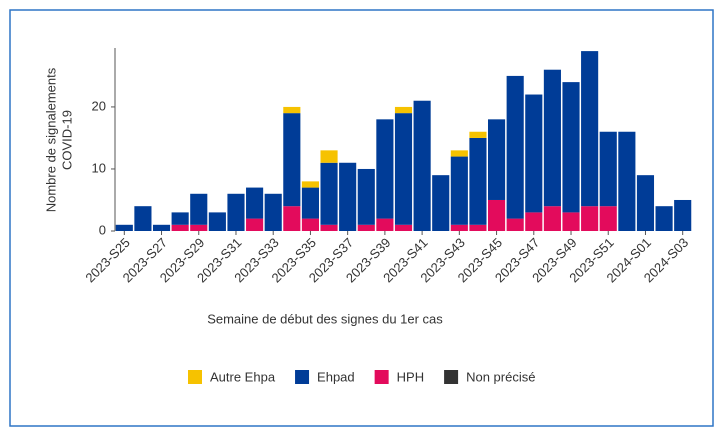 The height and width of the screenshot is (428, 721). I want to click on y-axis-label: COVID-19, so click(66, 140).